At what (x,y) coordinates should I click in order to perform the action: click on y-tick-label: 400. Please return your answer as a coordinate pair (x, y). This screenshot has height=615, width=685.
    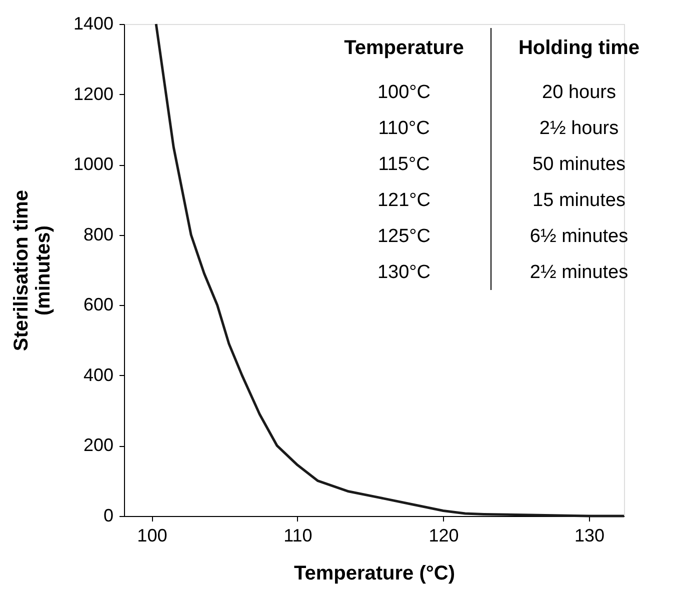
    Looking at the image, I should click on (98, 374).